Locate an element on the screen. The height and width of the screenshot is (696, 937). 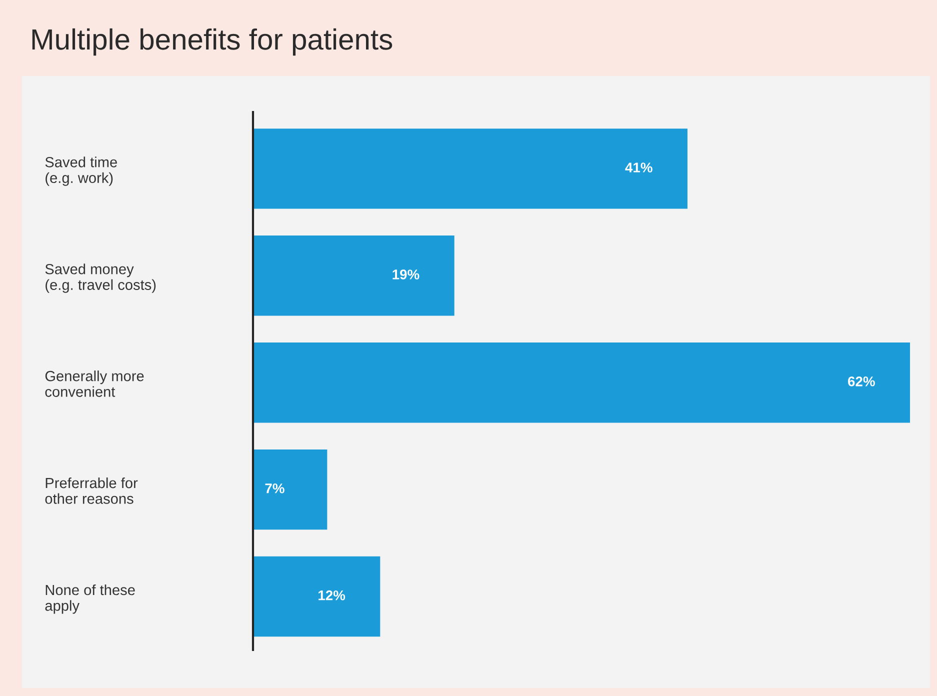
y-tick-label: Generally more convenient is located at coordinates (94, 383).